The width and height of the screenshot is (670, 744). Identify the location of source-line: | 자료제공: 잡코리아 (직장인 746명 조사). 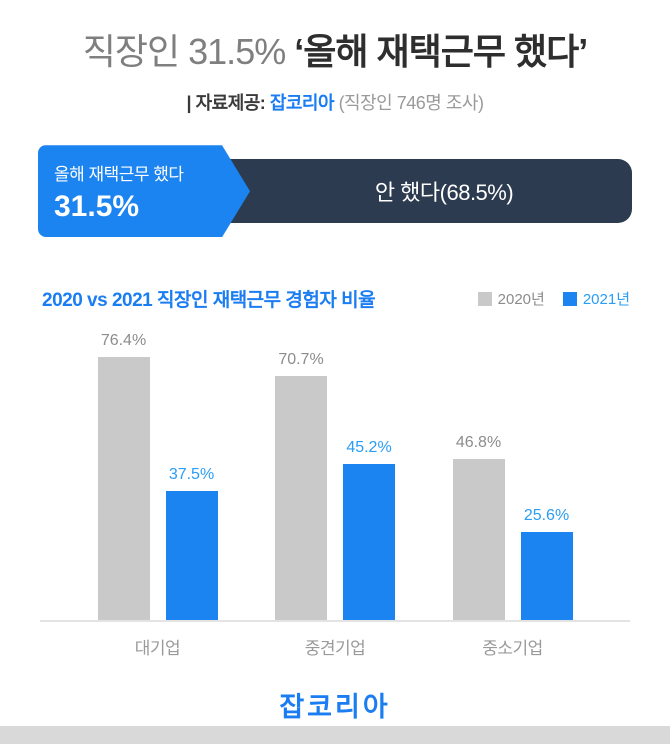
(335, 102).